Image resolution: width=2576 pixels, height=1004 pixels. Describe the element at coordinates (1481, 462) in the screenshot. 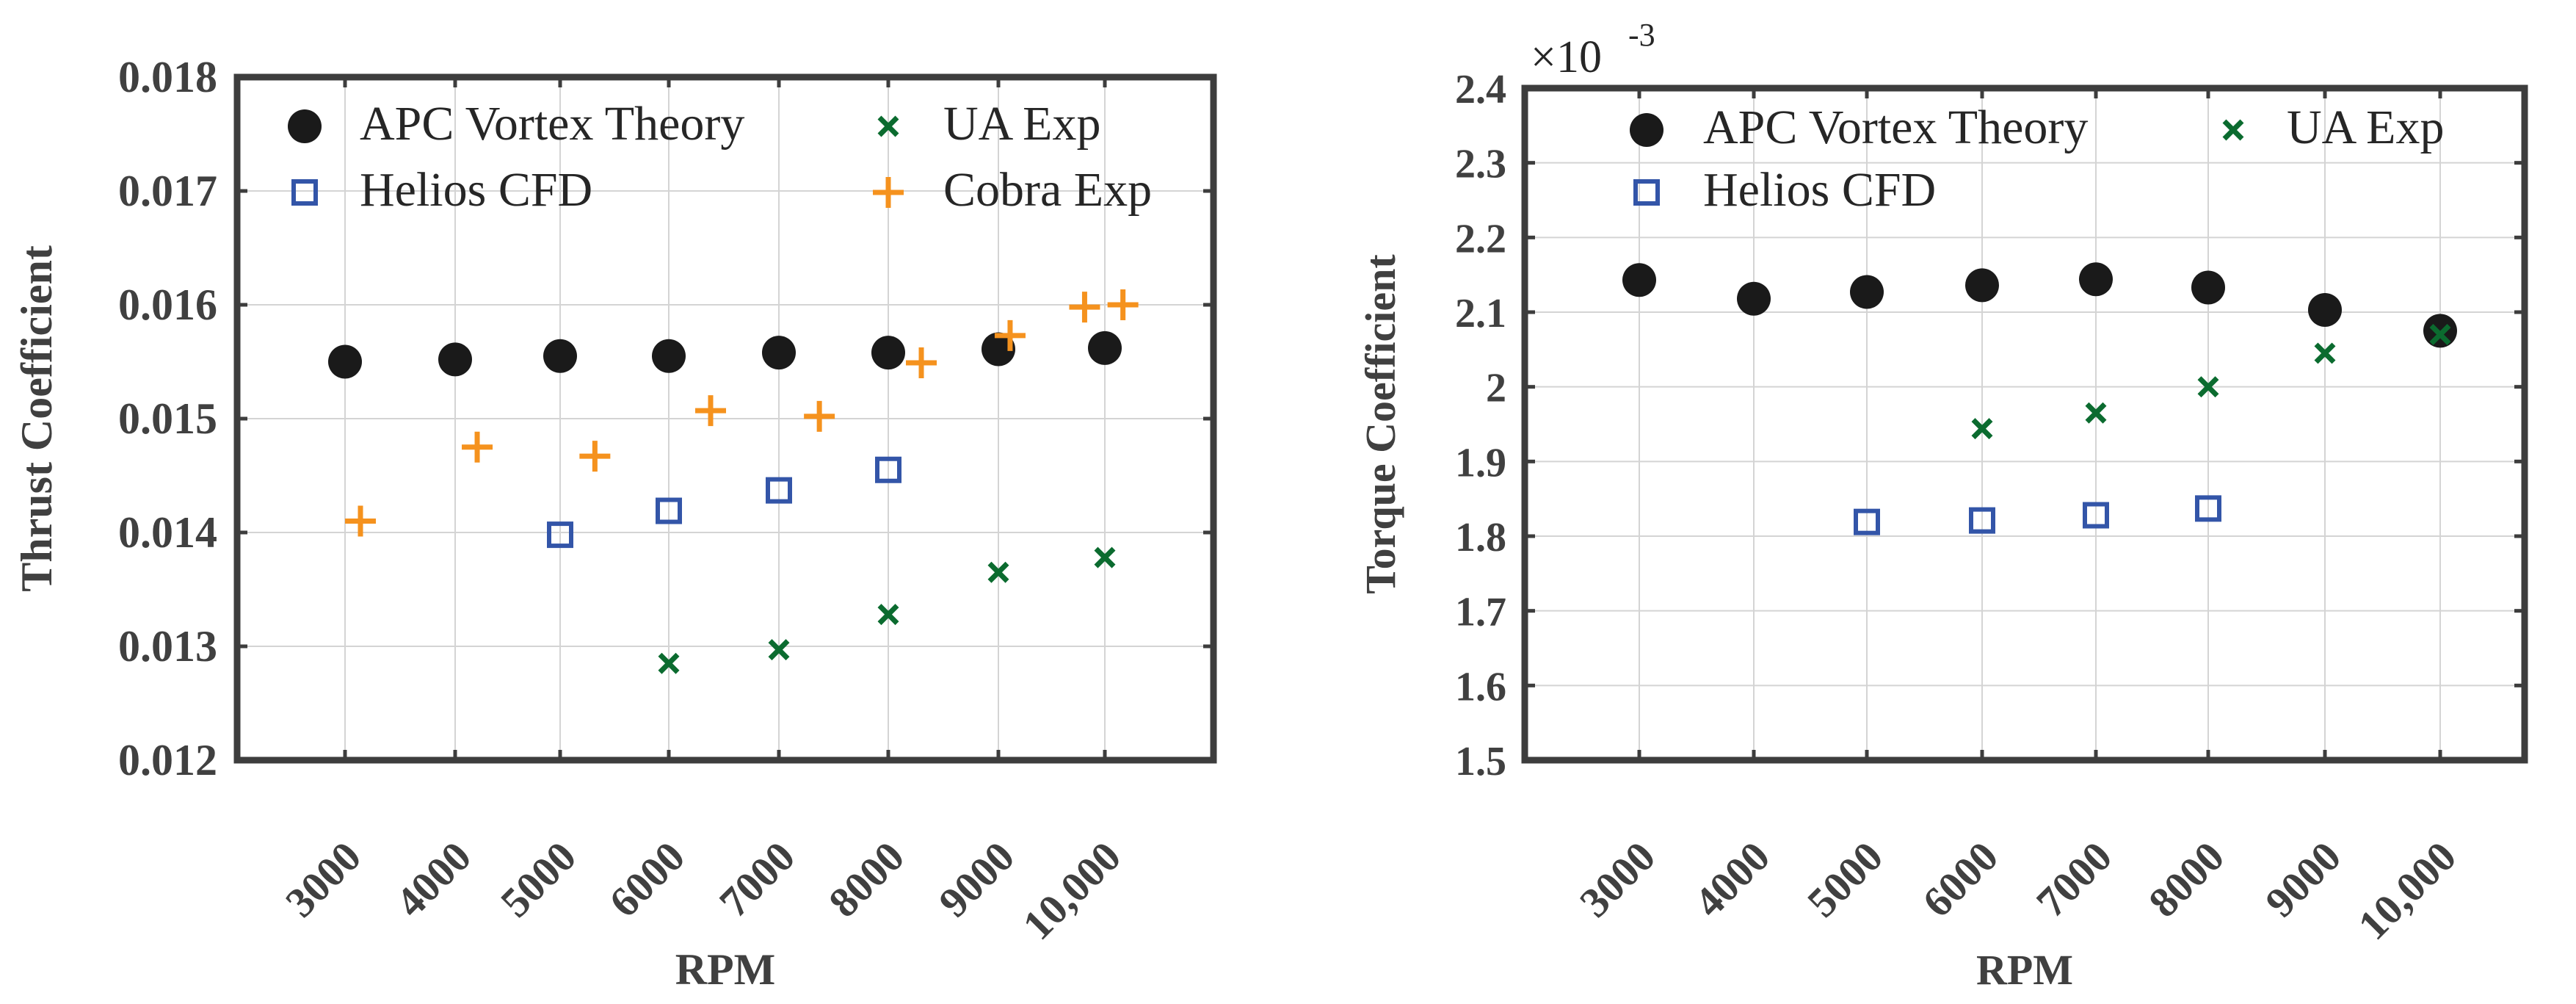

I see `y-tick-label: 1.9` at that location.